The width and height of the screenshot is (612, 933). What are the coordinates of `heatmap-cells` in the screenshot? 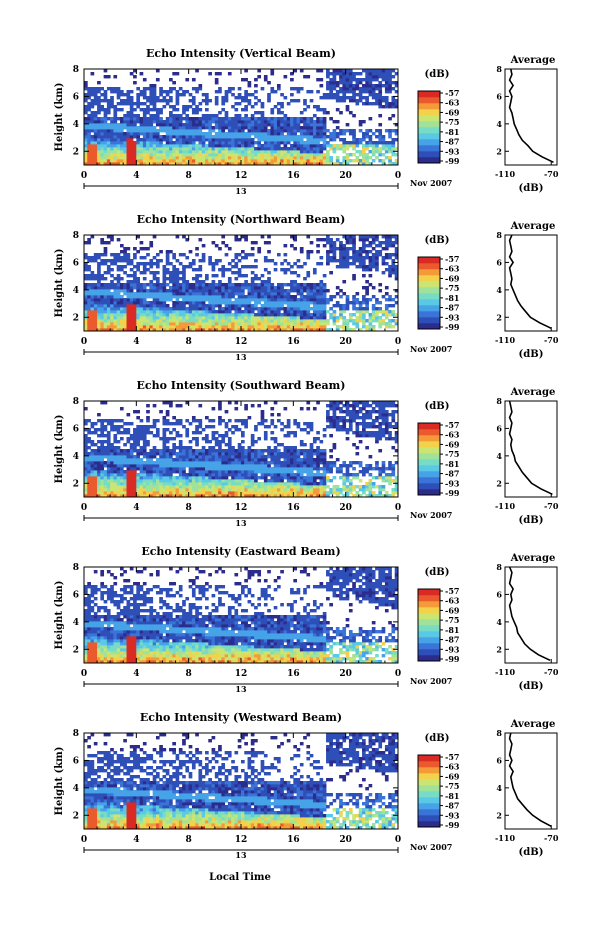 It's located at (241, 117).